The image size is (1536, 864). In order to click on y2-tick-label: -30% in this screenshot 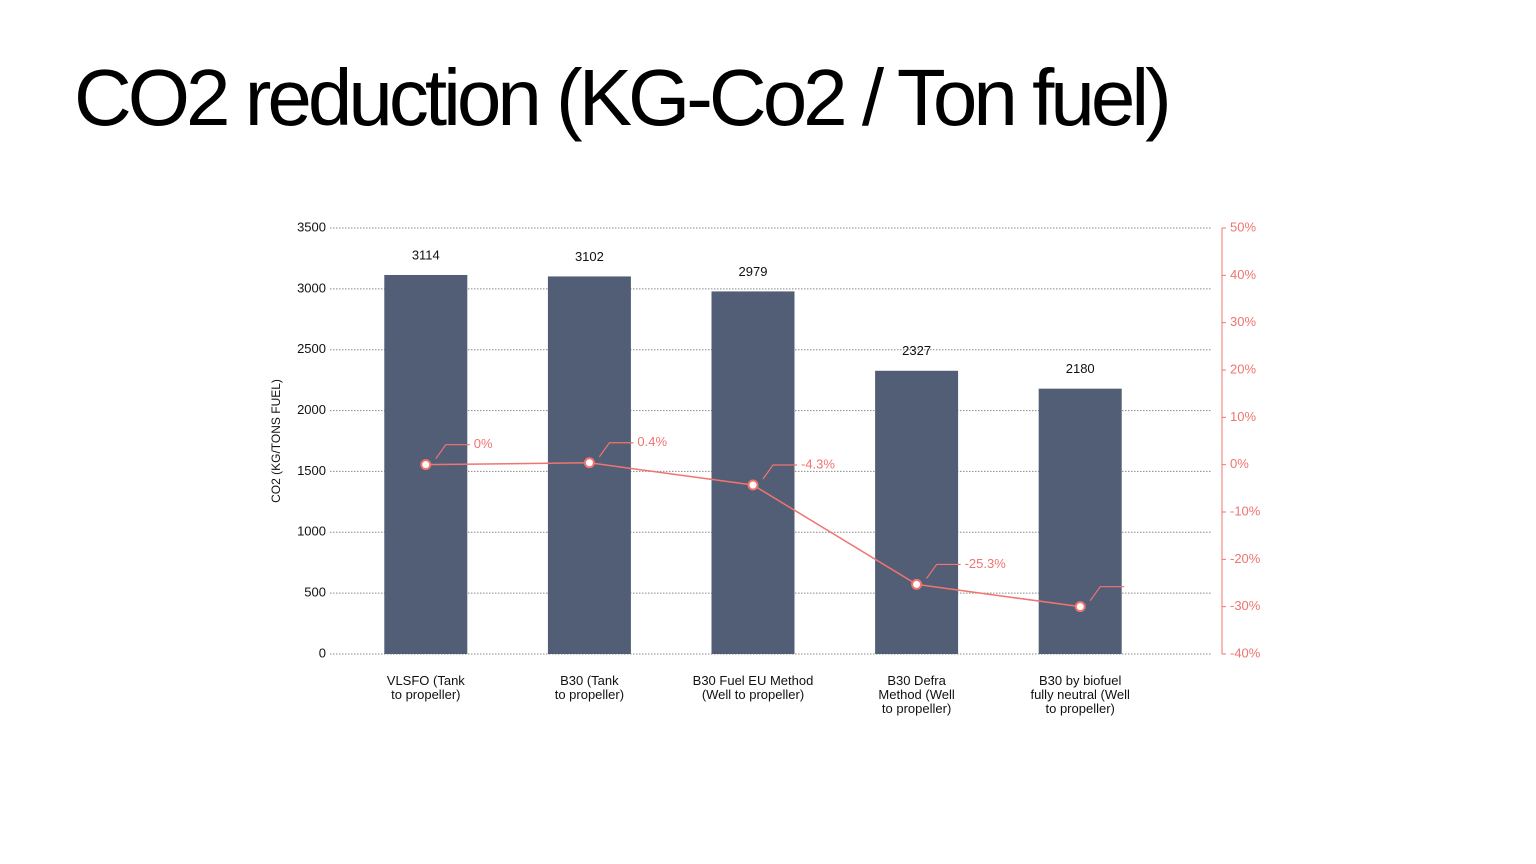, I will do `click(1245, 605)`.